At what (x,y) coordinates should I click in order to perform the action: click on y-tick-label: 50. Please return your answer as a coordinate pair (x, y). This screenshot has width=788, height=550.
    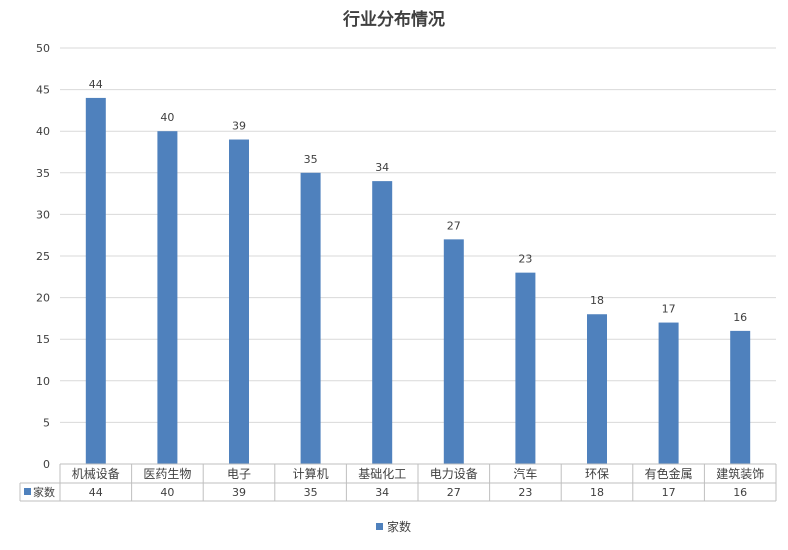
    Looking at the image, I should click on (43, 48).